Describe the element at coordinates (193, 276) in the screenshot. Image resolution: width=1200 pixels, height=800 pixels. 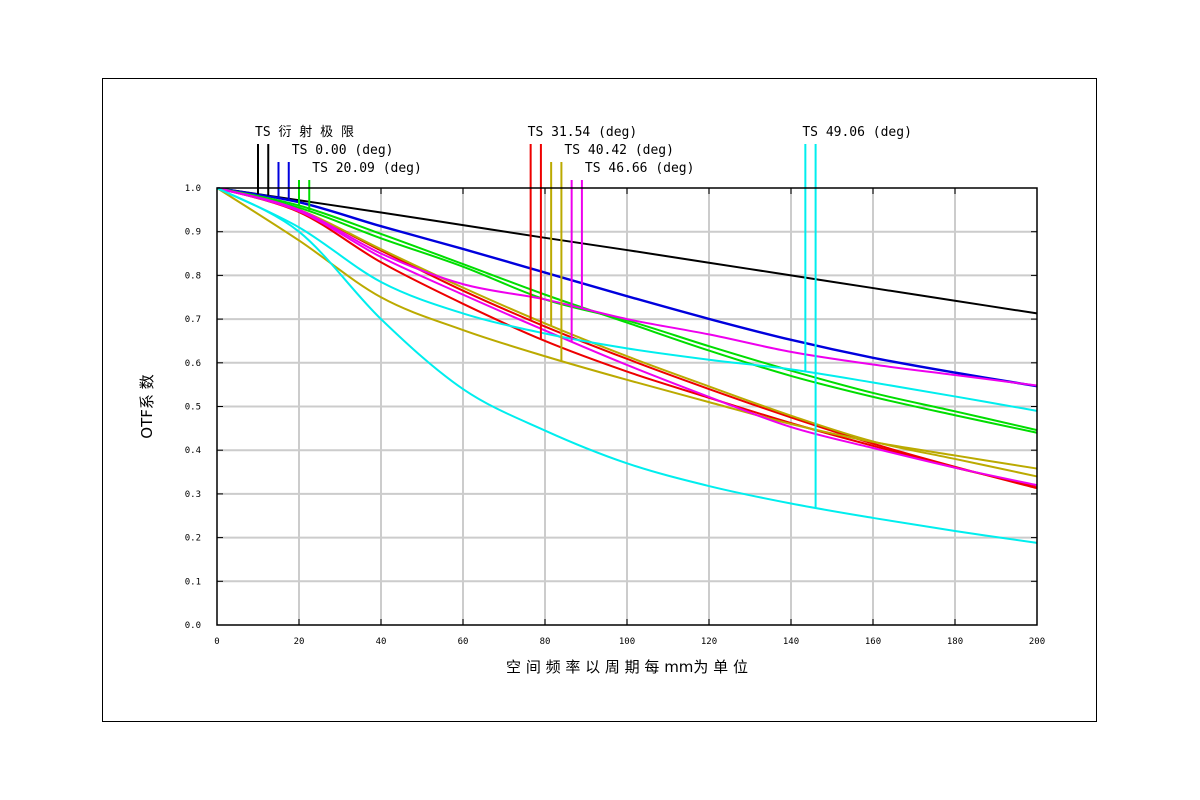
I see `y-tick-label: 0.8` at that location.